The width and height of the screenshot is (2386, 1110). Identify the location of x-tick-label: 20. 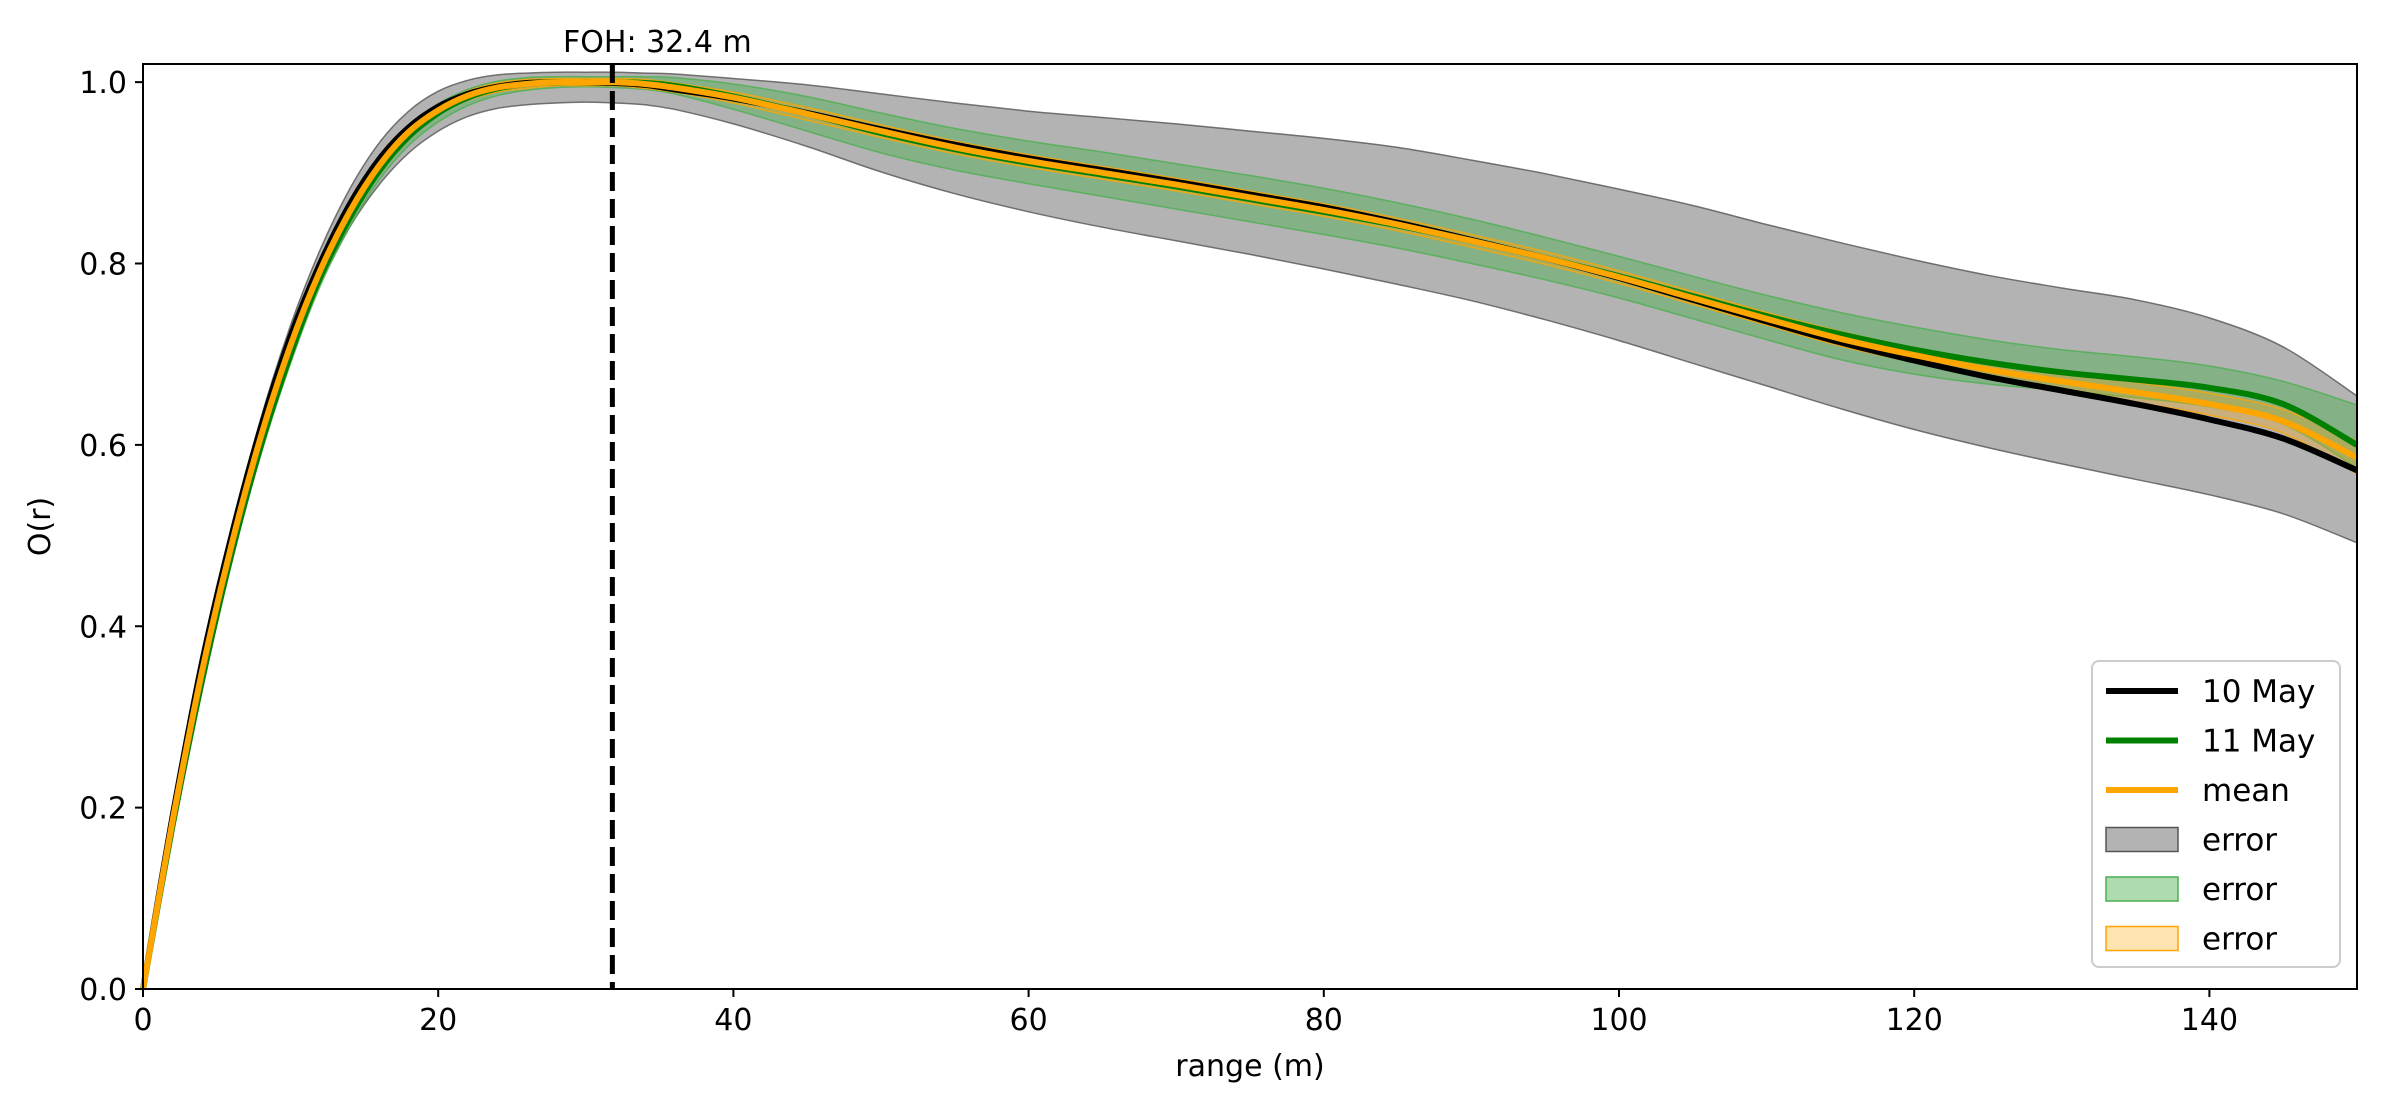
(438, 1020).